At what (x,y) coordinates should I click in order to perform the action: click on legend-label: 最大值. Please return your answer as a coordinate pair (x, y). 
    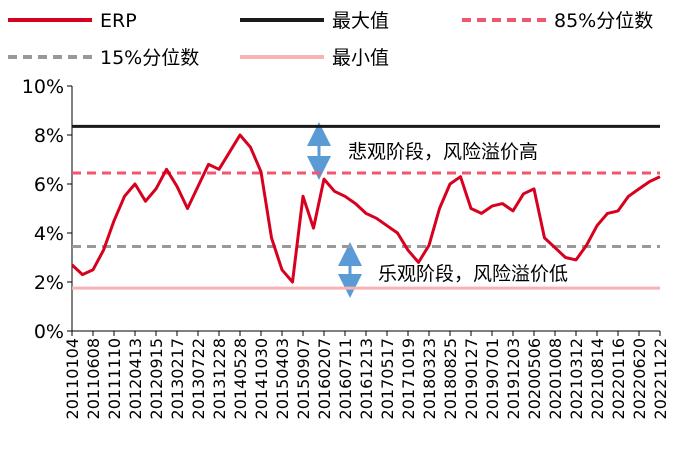
    Looking at the image, I should click on (360, 21).